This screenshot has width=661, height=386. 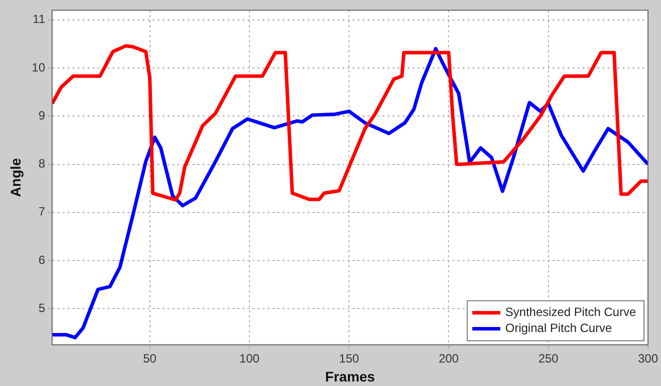 What do you see at coordinates (449, 358) in the screenshot?
I see `x-tick-label: 200` at bounding box center [449, 358].